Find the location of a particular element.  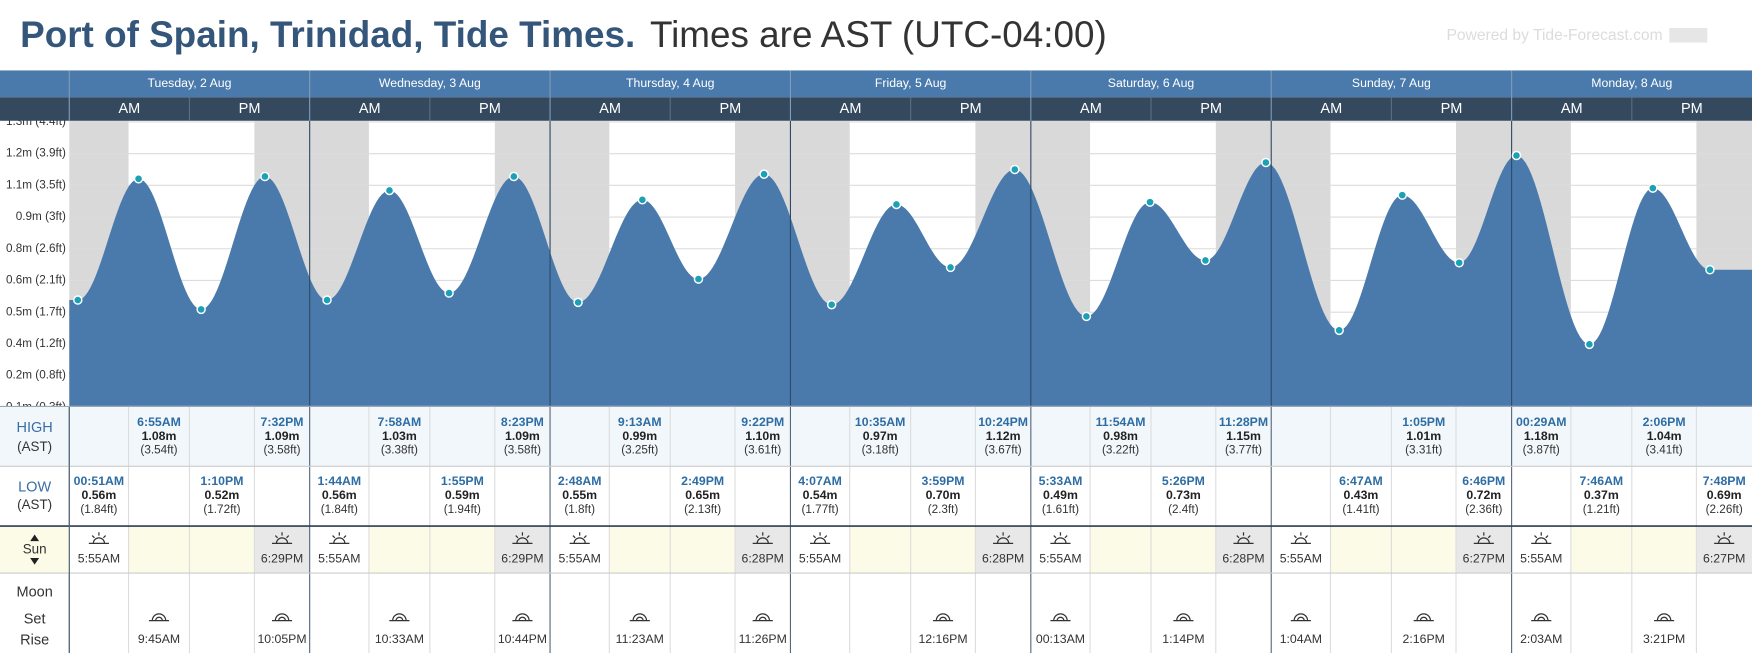

tide-time: 10:24PM is located at coordinates (1003, 422).